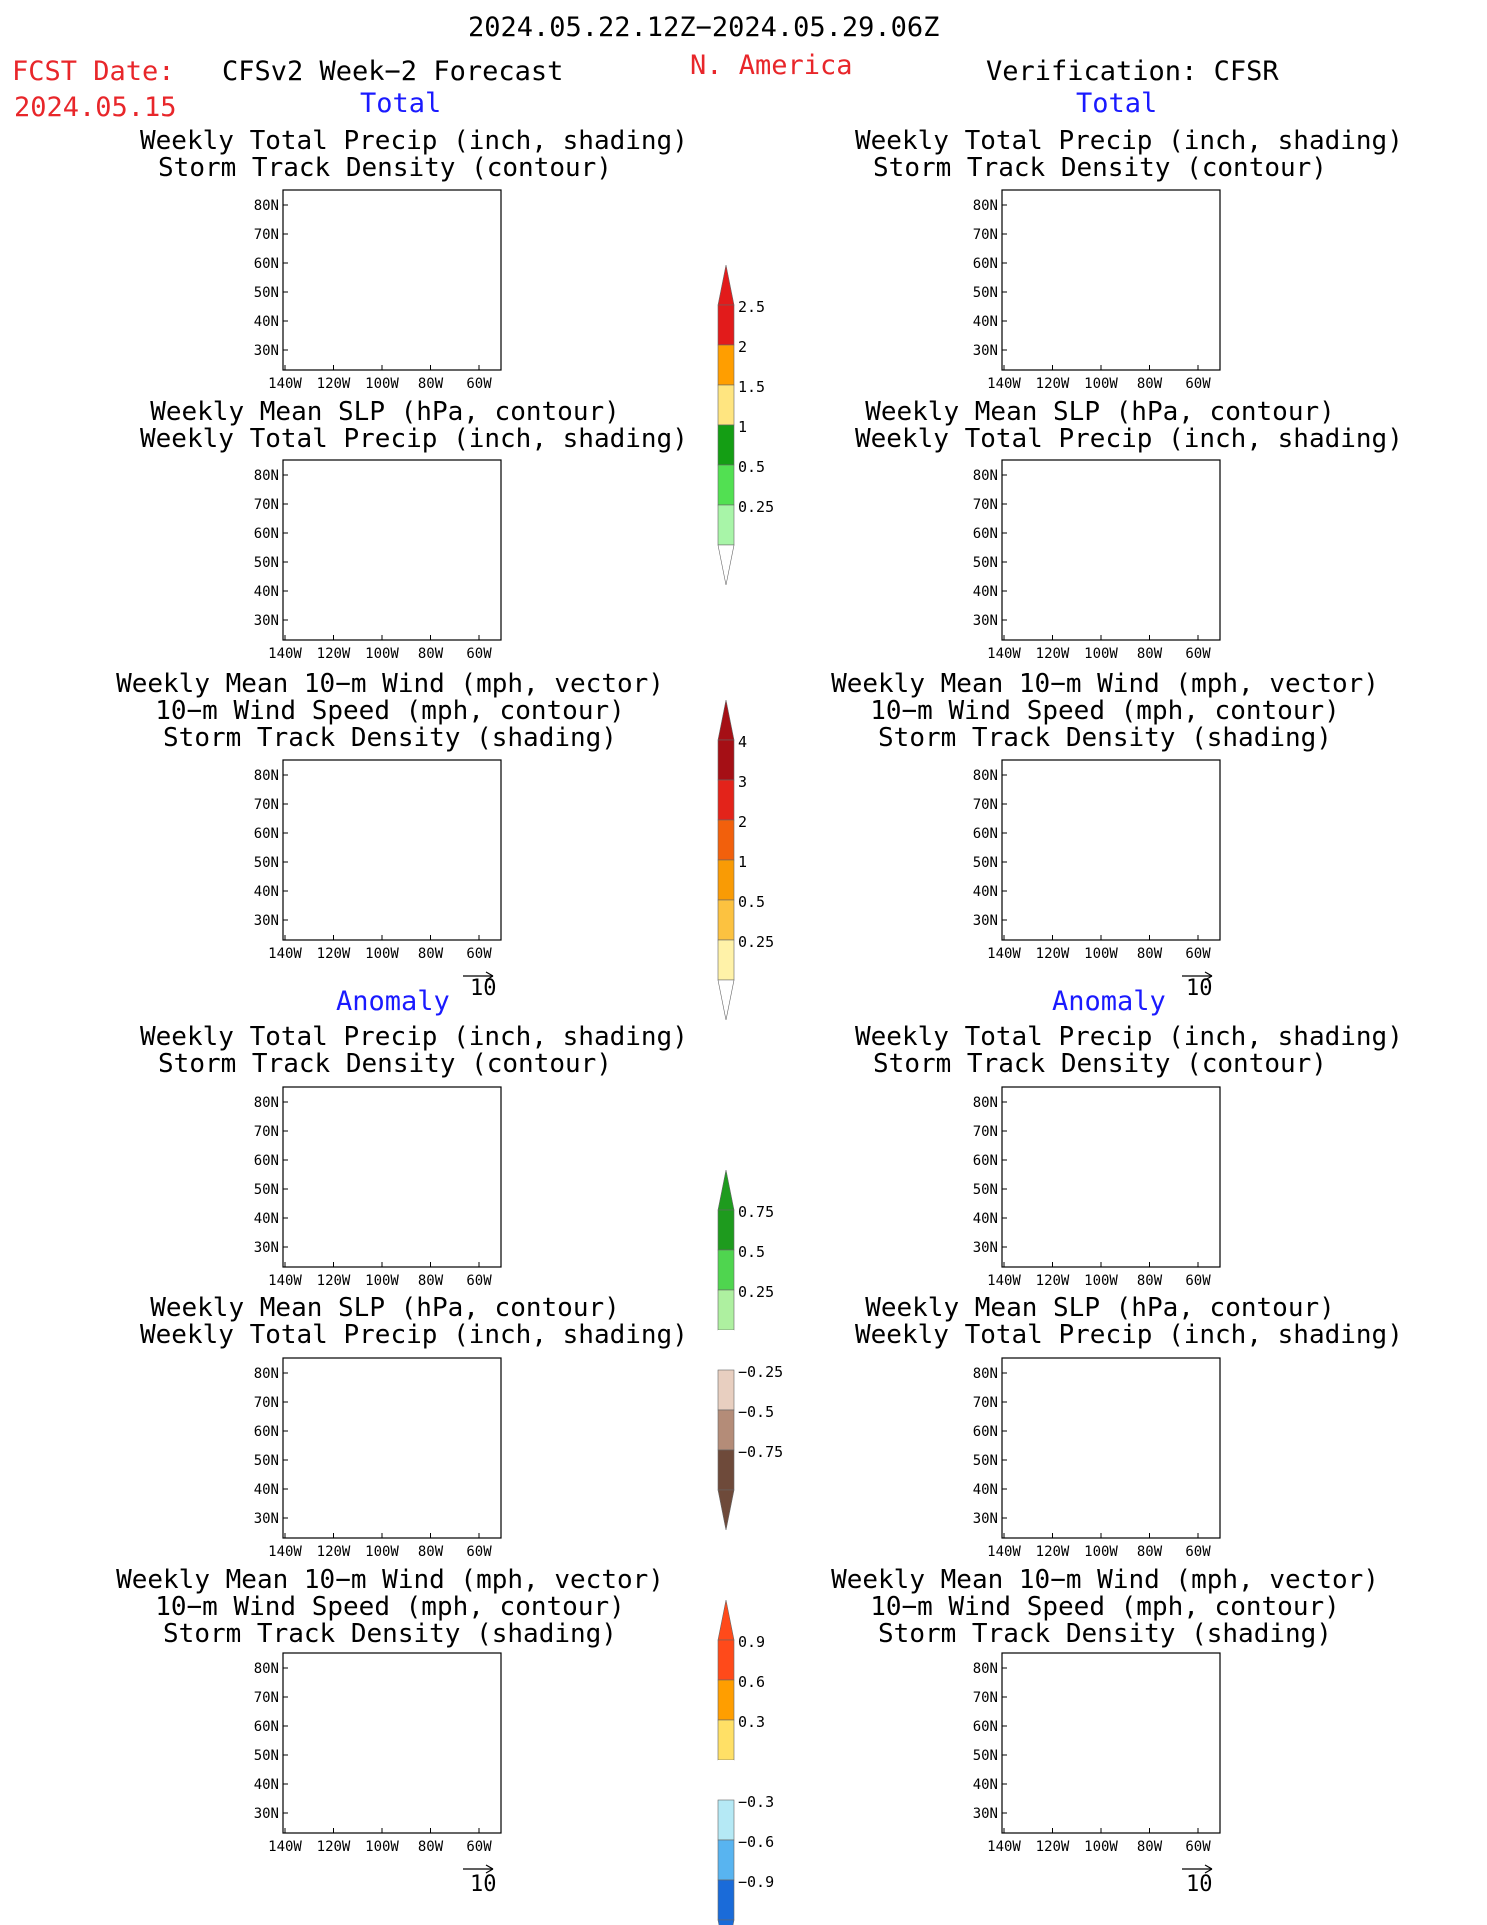  What do you see at coordinates (93, 71) in the screenshot?
I see `fcst-date-label: FCST Date:` at bounding box center [93, 71].